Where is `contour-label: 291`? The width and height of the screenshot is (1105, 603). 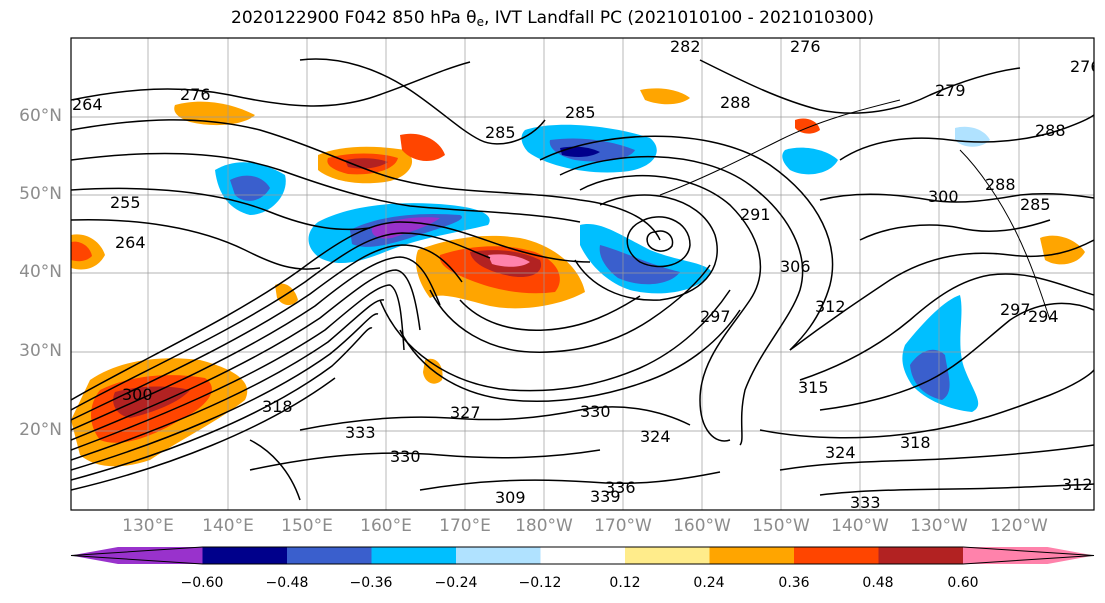 contour-label: 291 is located at coordinates (755, 214).